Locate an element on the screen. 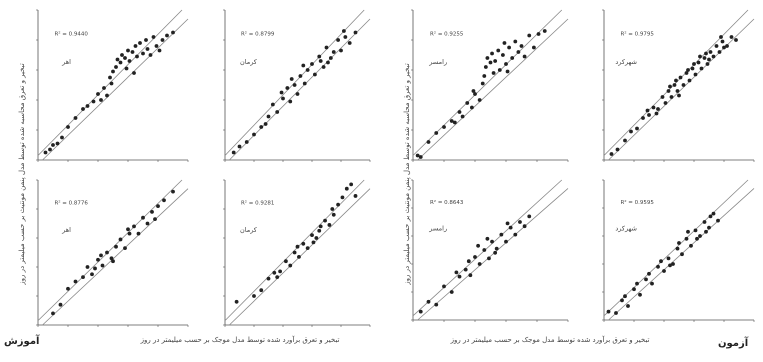  r2-label-6: R² = 0.8643 is located at coordinates (447, 202).